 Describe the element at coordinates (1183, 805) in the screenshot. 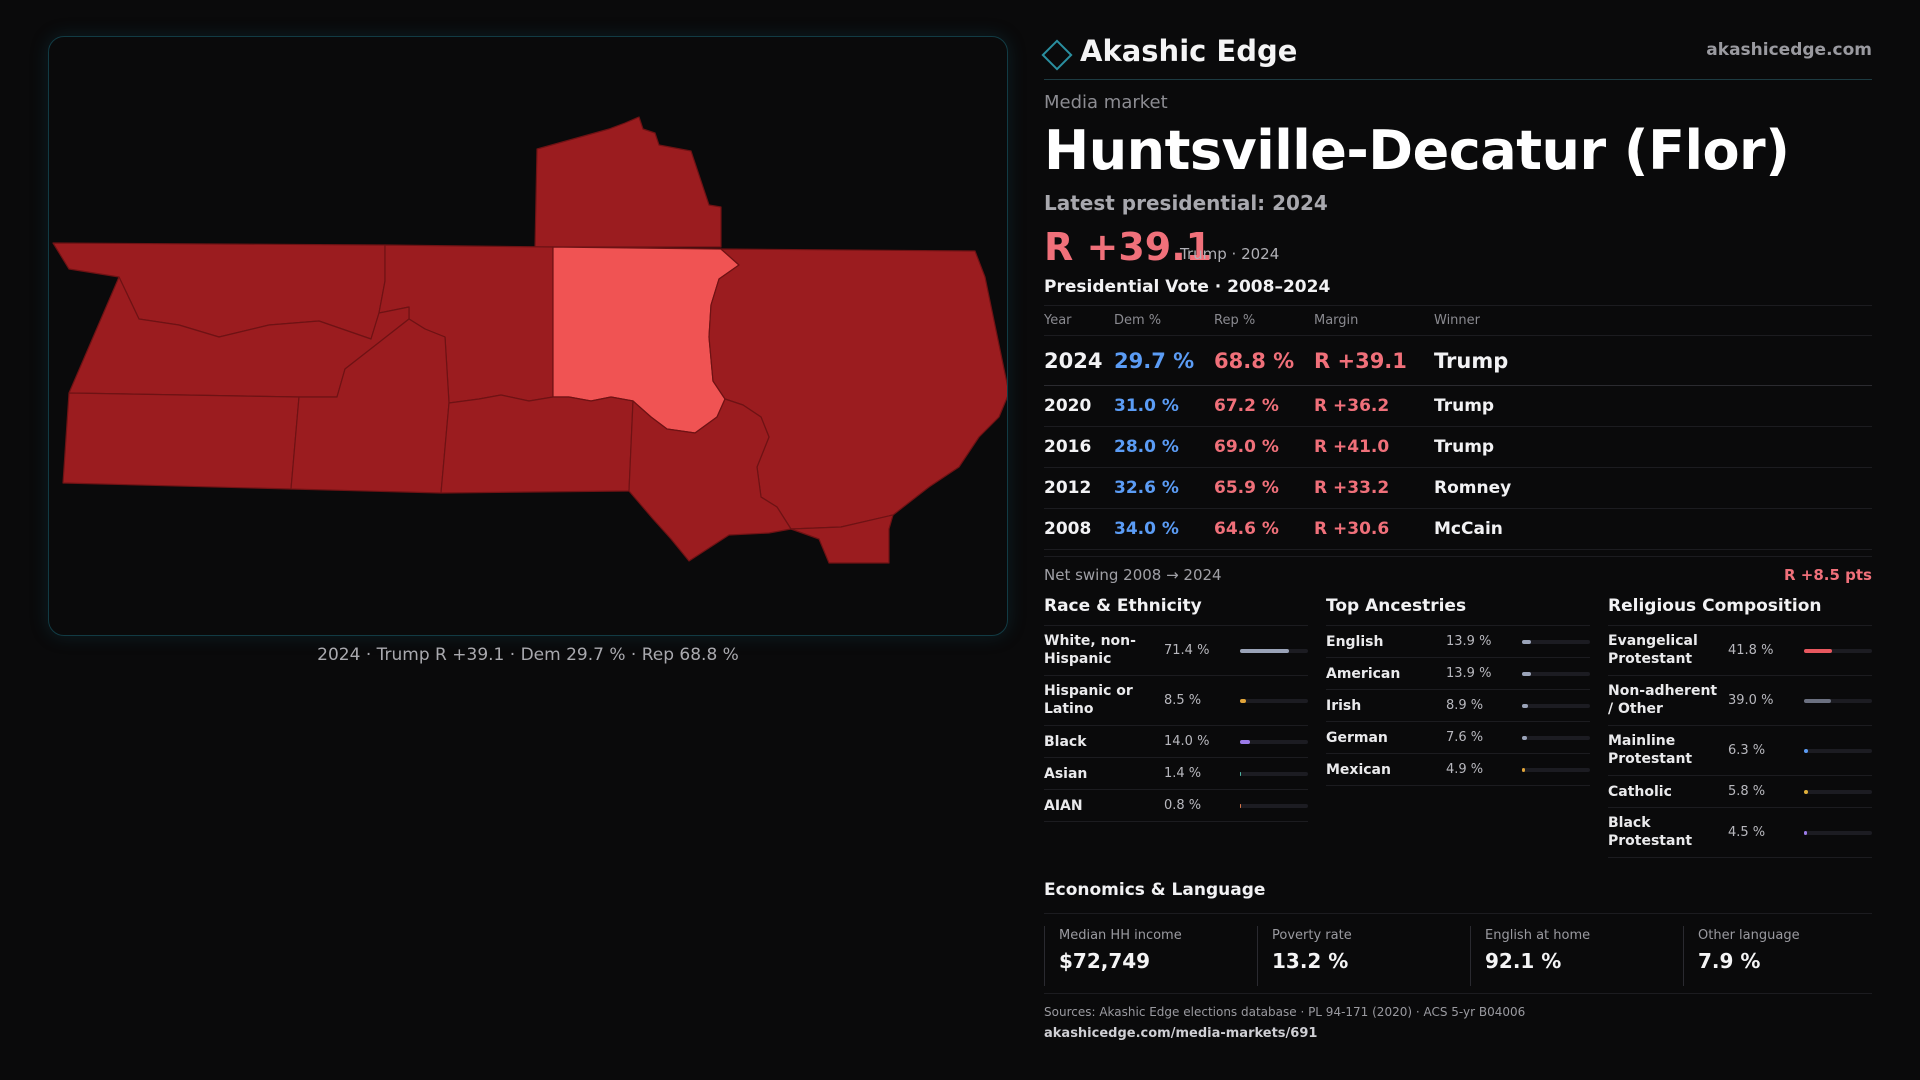

I see `item-percent: 0.8 %` at that location.